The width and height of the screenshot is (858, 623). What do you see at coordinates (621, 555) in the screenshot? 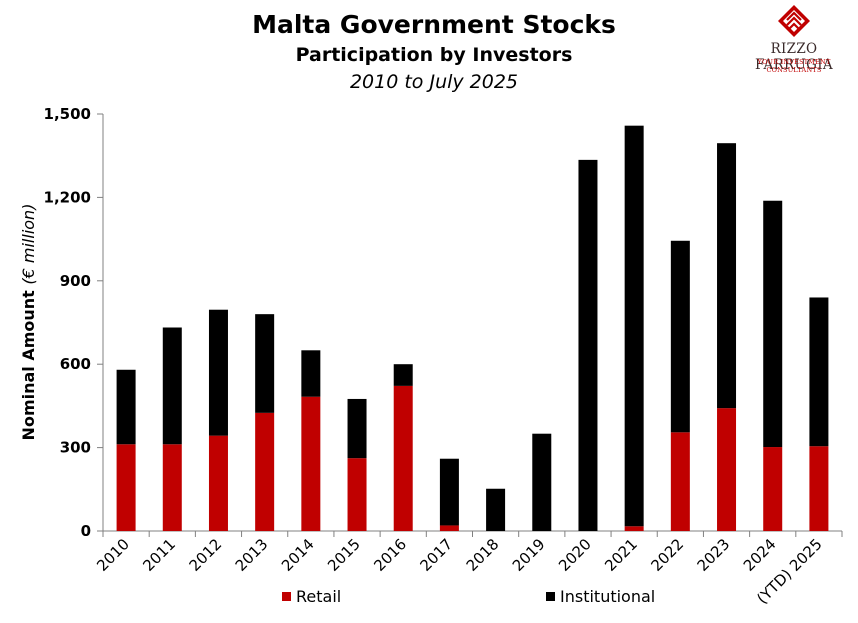
I see `x-tick-label: 2021` at bounding box center [621, 555].